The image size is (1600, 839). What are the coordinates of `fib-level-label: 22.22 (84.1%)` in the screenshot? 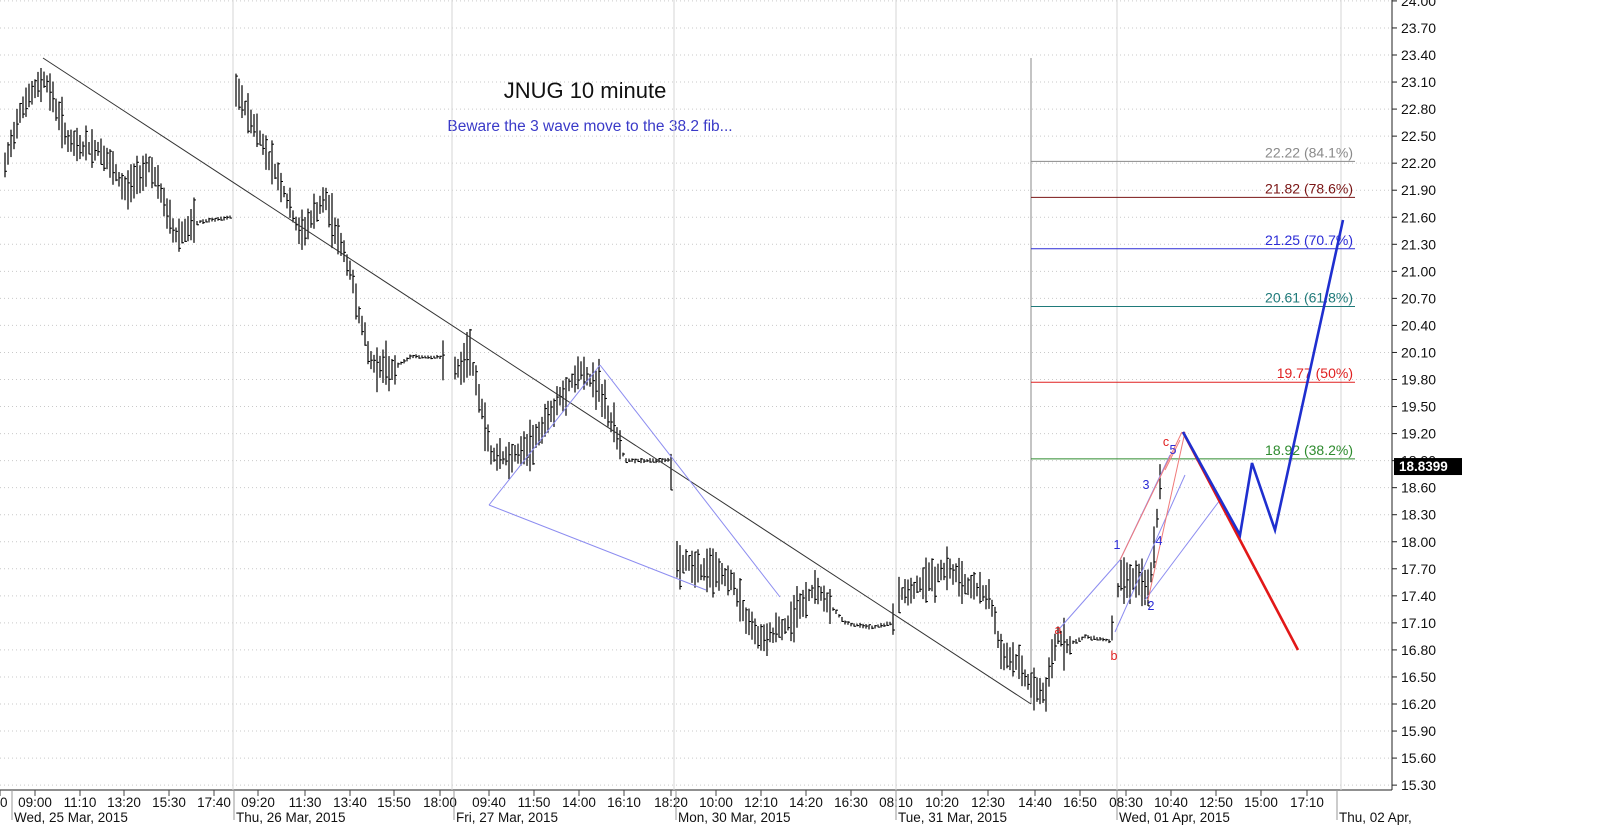 It's located at (1309, 152).